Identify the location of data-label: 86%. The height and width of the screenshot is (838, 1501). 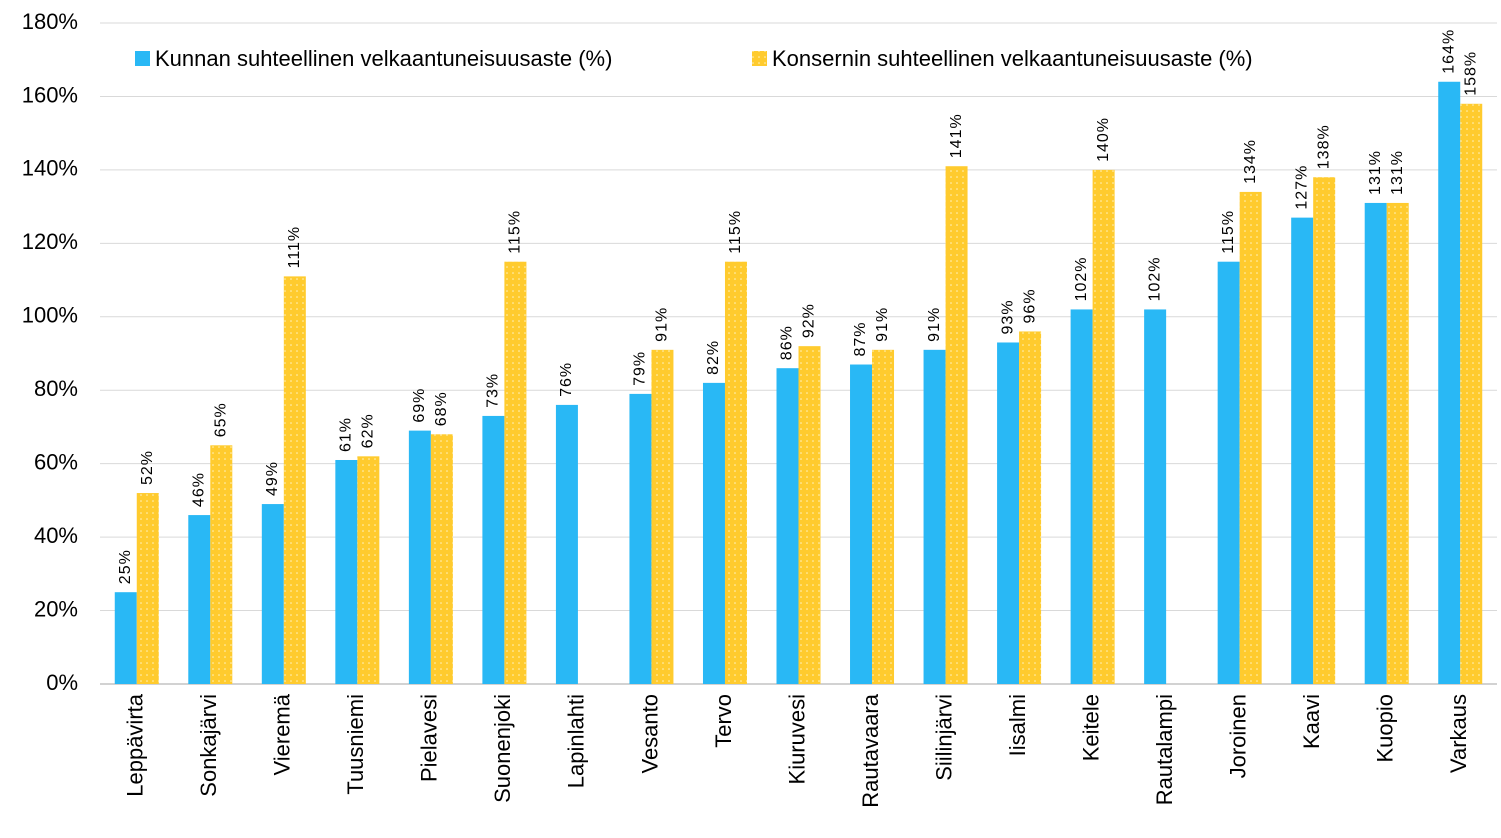
(787, 342).